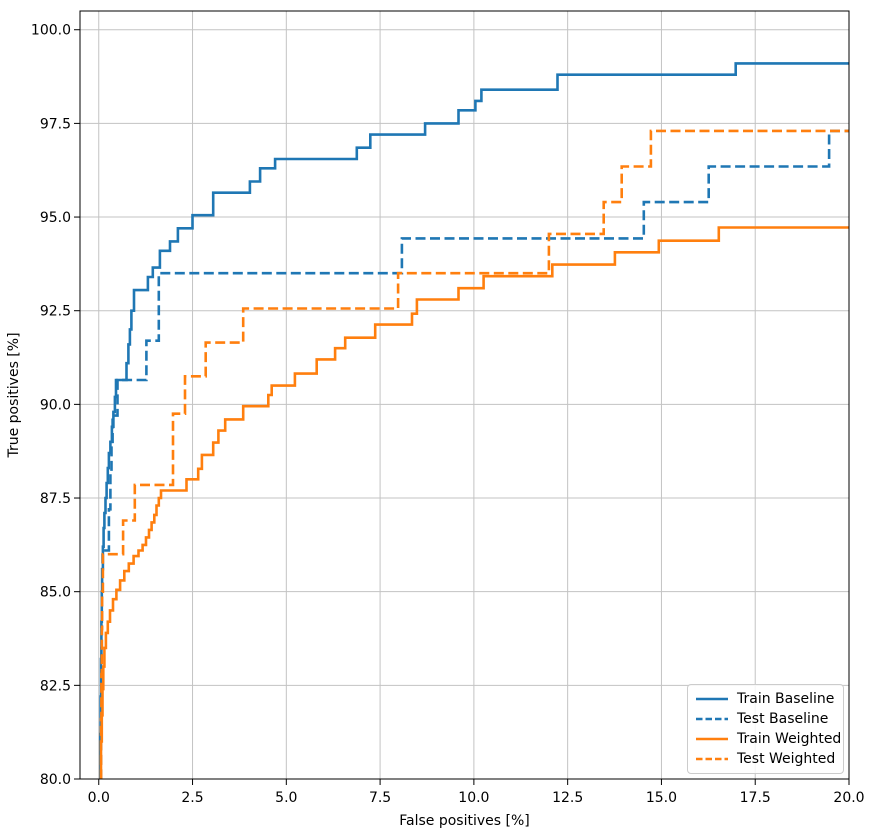  Describe the element at coordinates (755, 798) in the screenshot. I see `x-tick-label-17.5: 17.5` at that location.